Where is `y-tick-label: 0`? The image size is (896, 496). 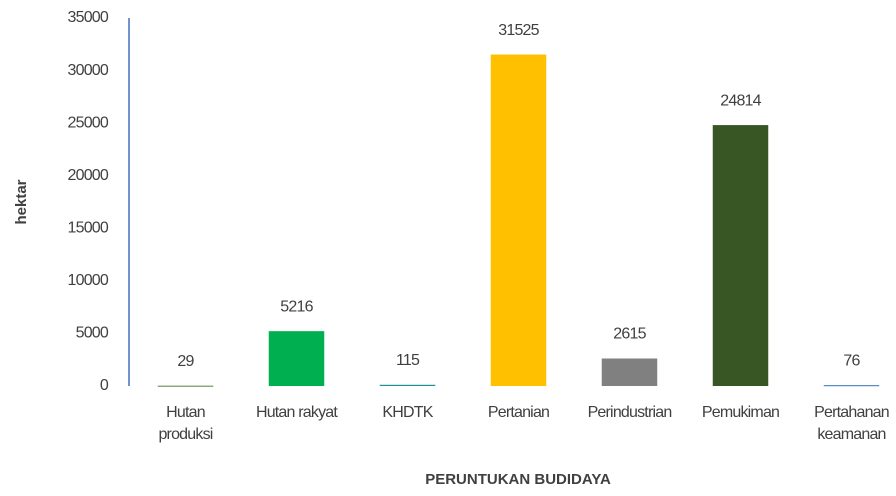 y-tick-label: 0 is located at coordinates (104, 385).